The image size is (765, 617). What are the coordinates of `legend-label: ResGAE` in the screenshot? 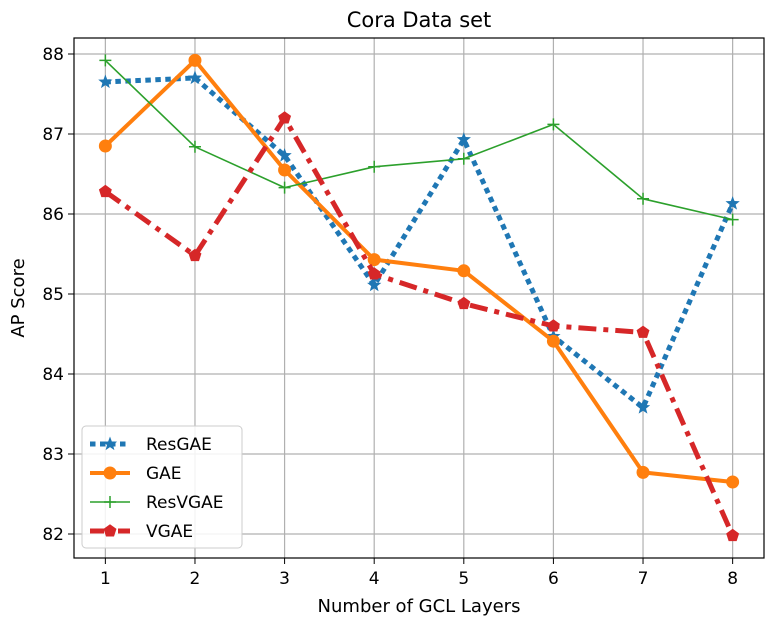 It's located at (179, 445).